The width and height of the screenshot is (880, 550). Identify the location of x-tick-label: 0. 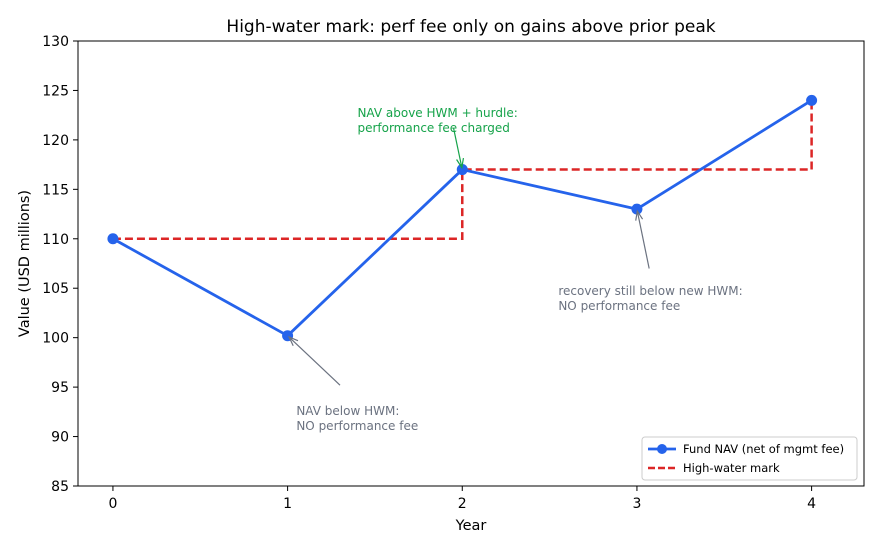
(112, 504).